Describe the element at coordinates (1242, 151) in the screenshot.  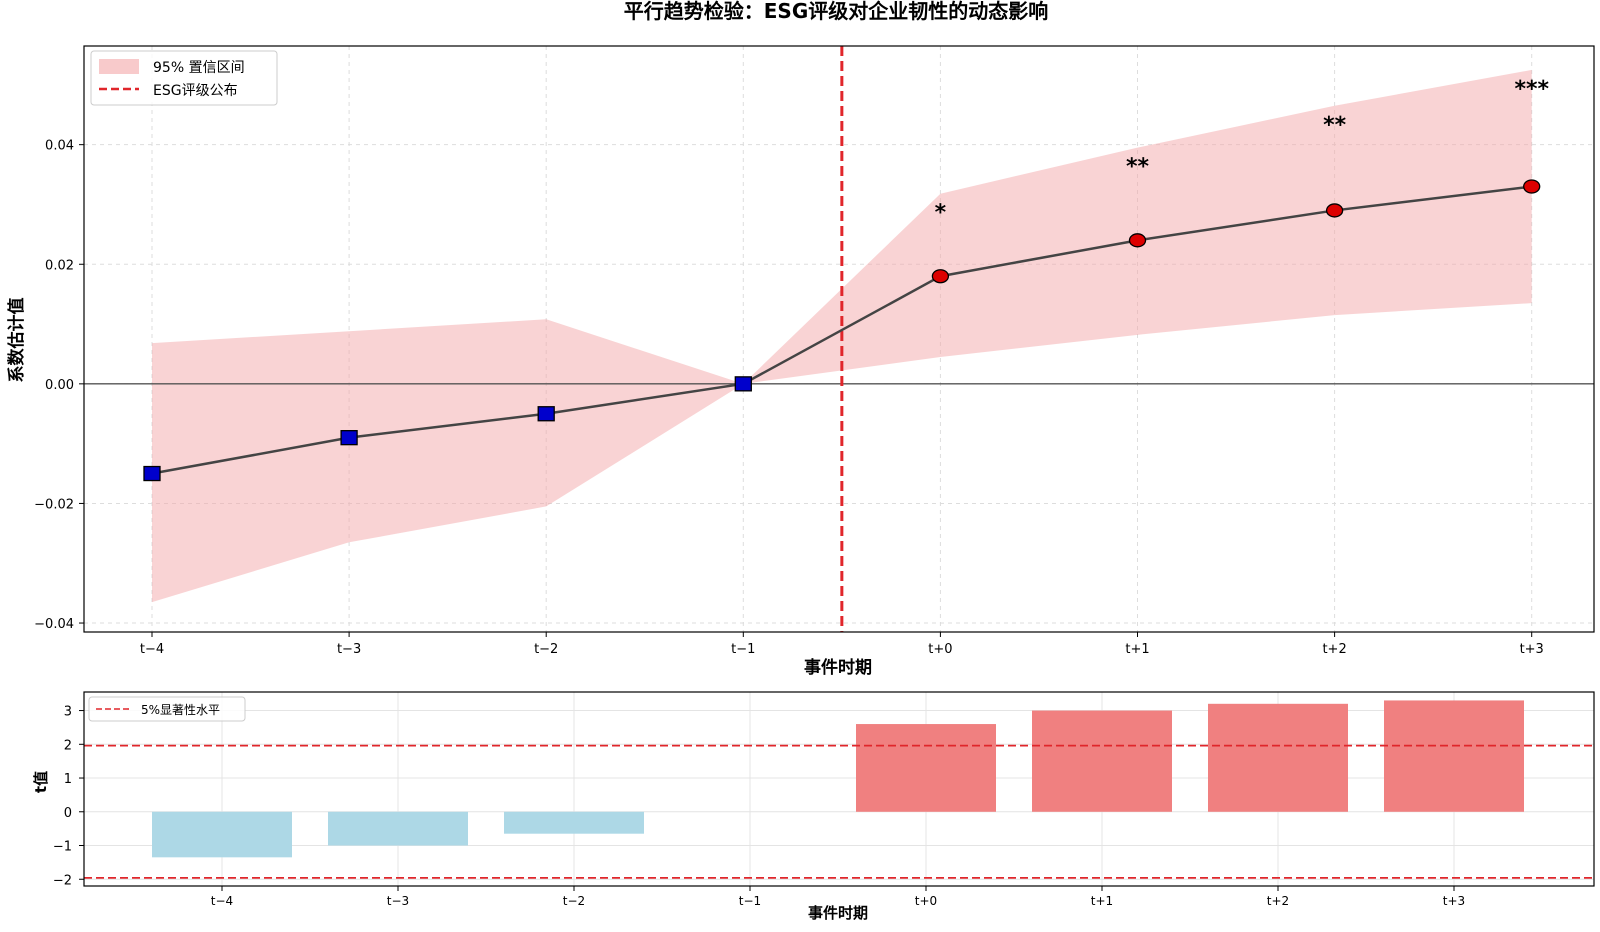
I see `significance-stars: ********` at that location.